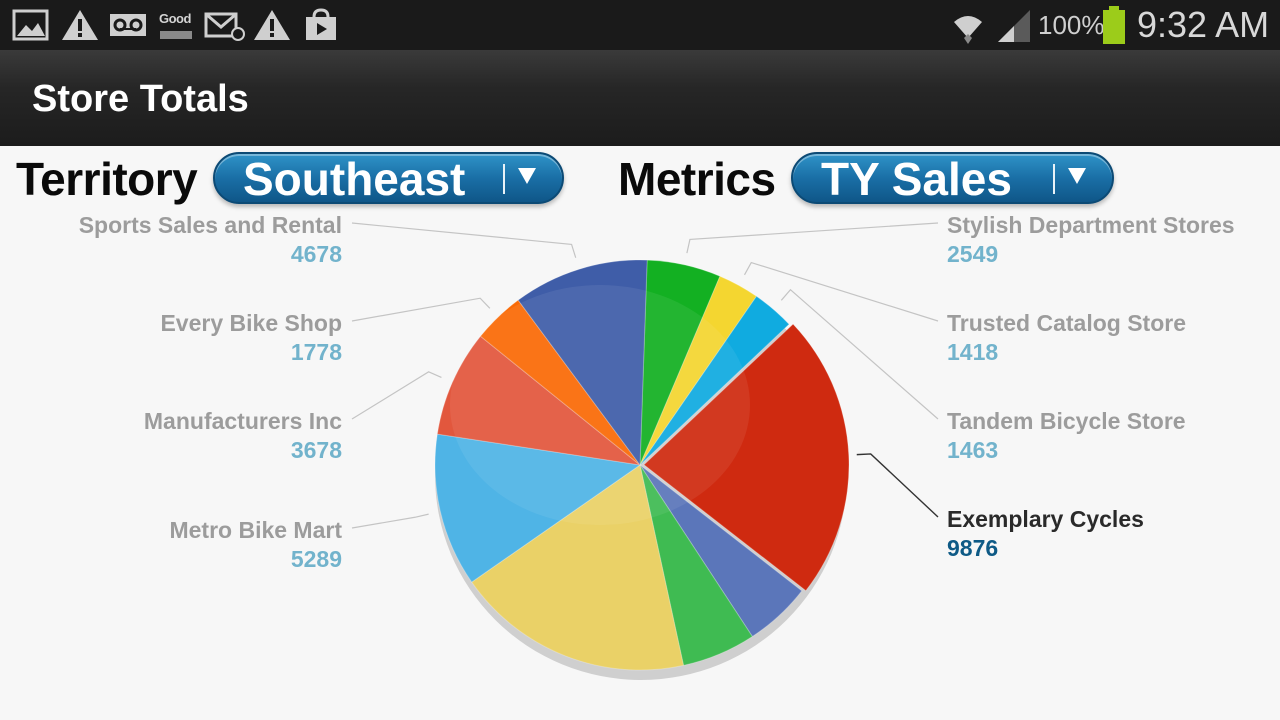  I want to click on pie-slice-trusted-catalog-store, so click(698, 370).